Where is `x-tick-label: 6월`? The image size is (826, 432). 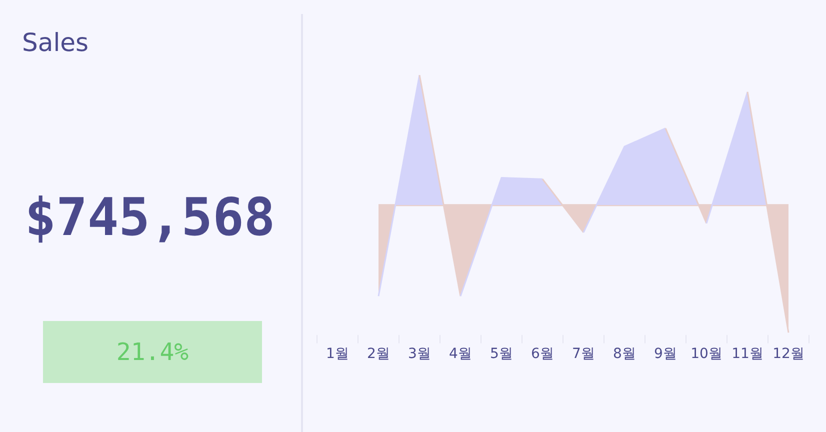
x-tick-label: 6월 is located at coordinates (542, 354).